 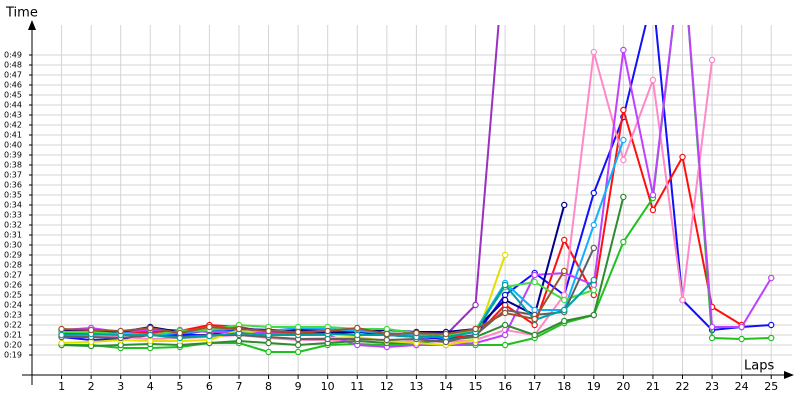 What do you see at coordinates (789, 375) in the screenshot?
I see `x-axis-arrow` at bounding box center [789, 375].